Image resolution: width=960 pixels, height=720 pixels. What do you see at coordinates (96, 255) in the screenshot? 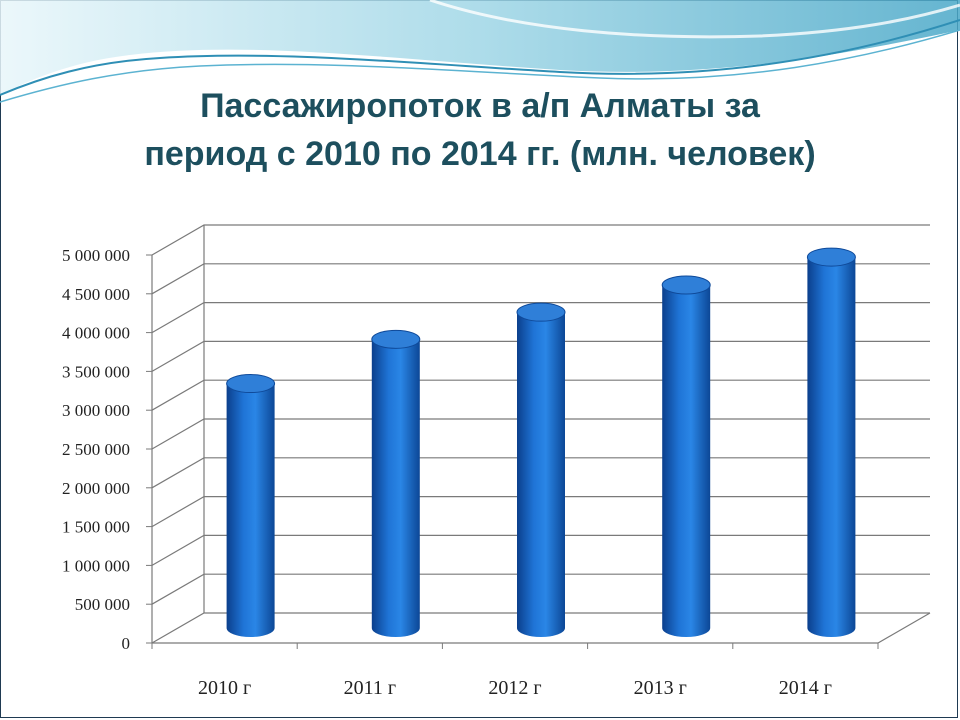
I see `y-tick-label: 5 000 000` at bounding box center [96, 255].